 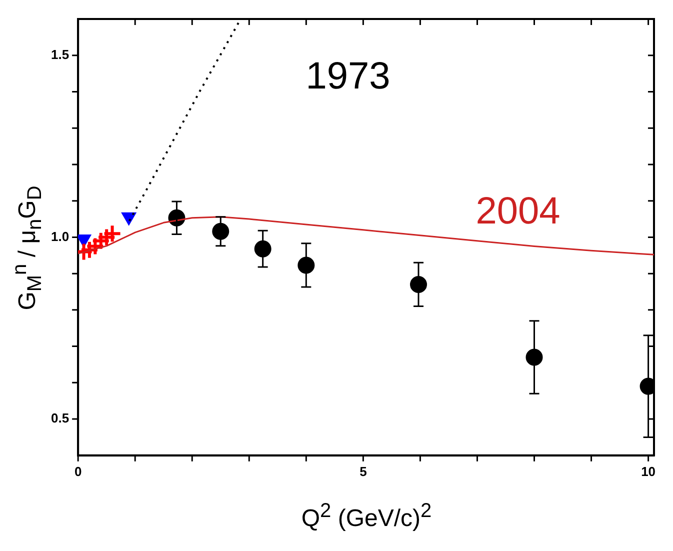 I want to click on x-tick-label: 5, so click(x=363, y=471).